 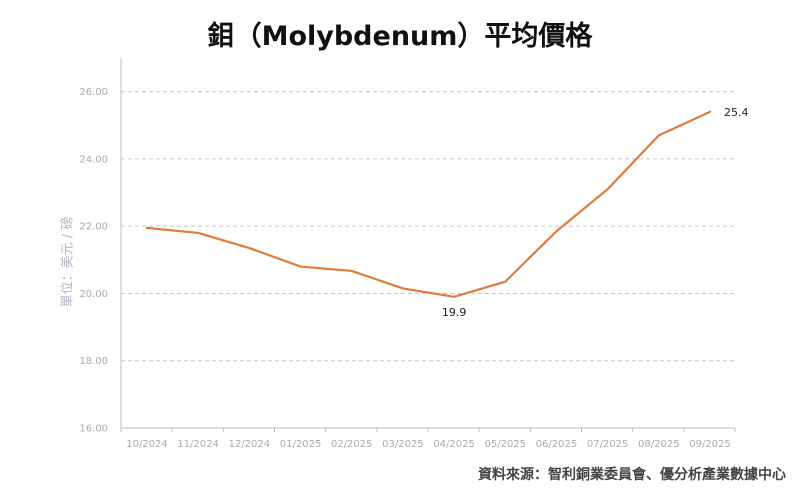 What do you see at coordinates (454, 312) in the screenshot?
I see `data-label: 19.9` at bounding box center [454, 312].